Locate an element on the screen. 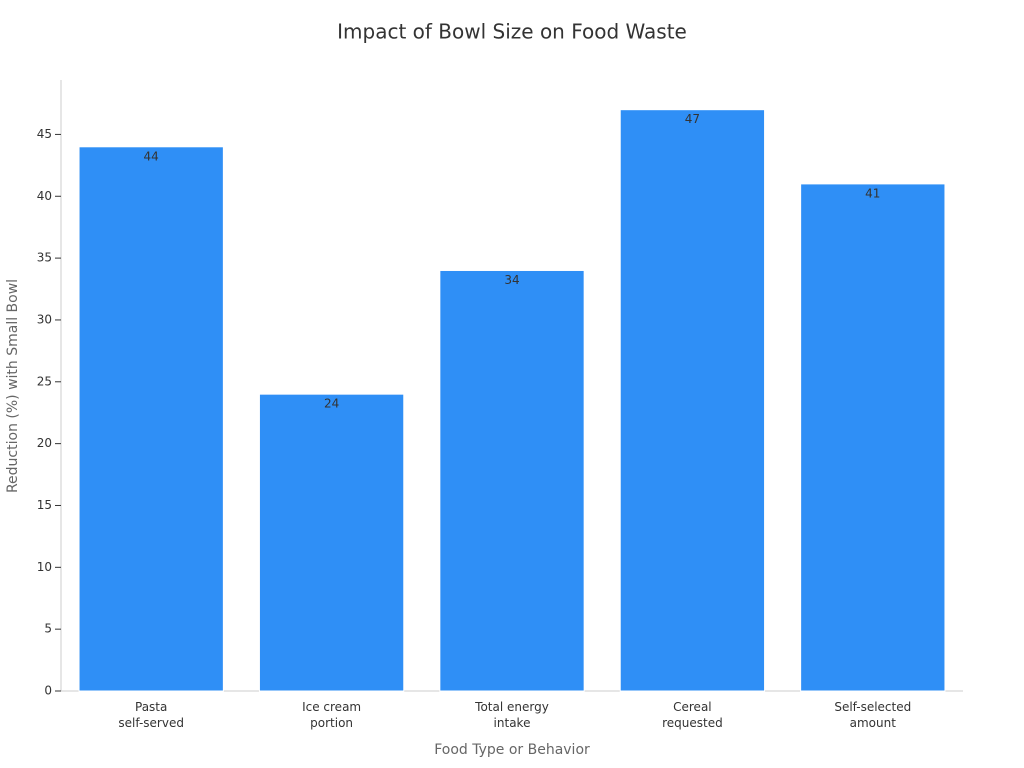 The width and height of the screenshot is (1024, 768). value-label: 41 is located at coordinates (872, 193).